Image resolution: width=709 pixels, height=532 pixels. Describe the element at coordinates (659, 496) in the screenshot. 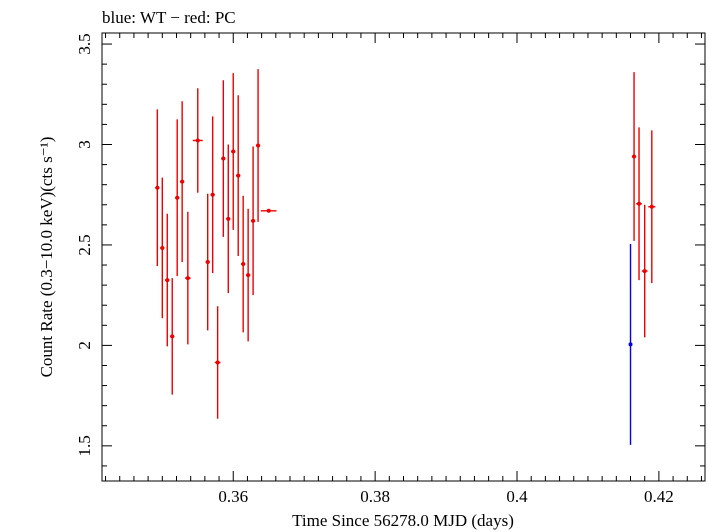

I see `x-tick-label: 0.42` at that location.